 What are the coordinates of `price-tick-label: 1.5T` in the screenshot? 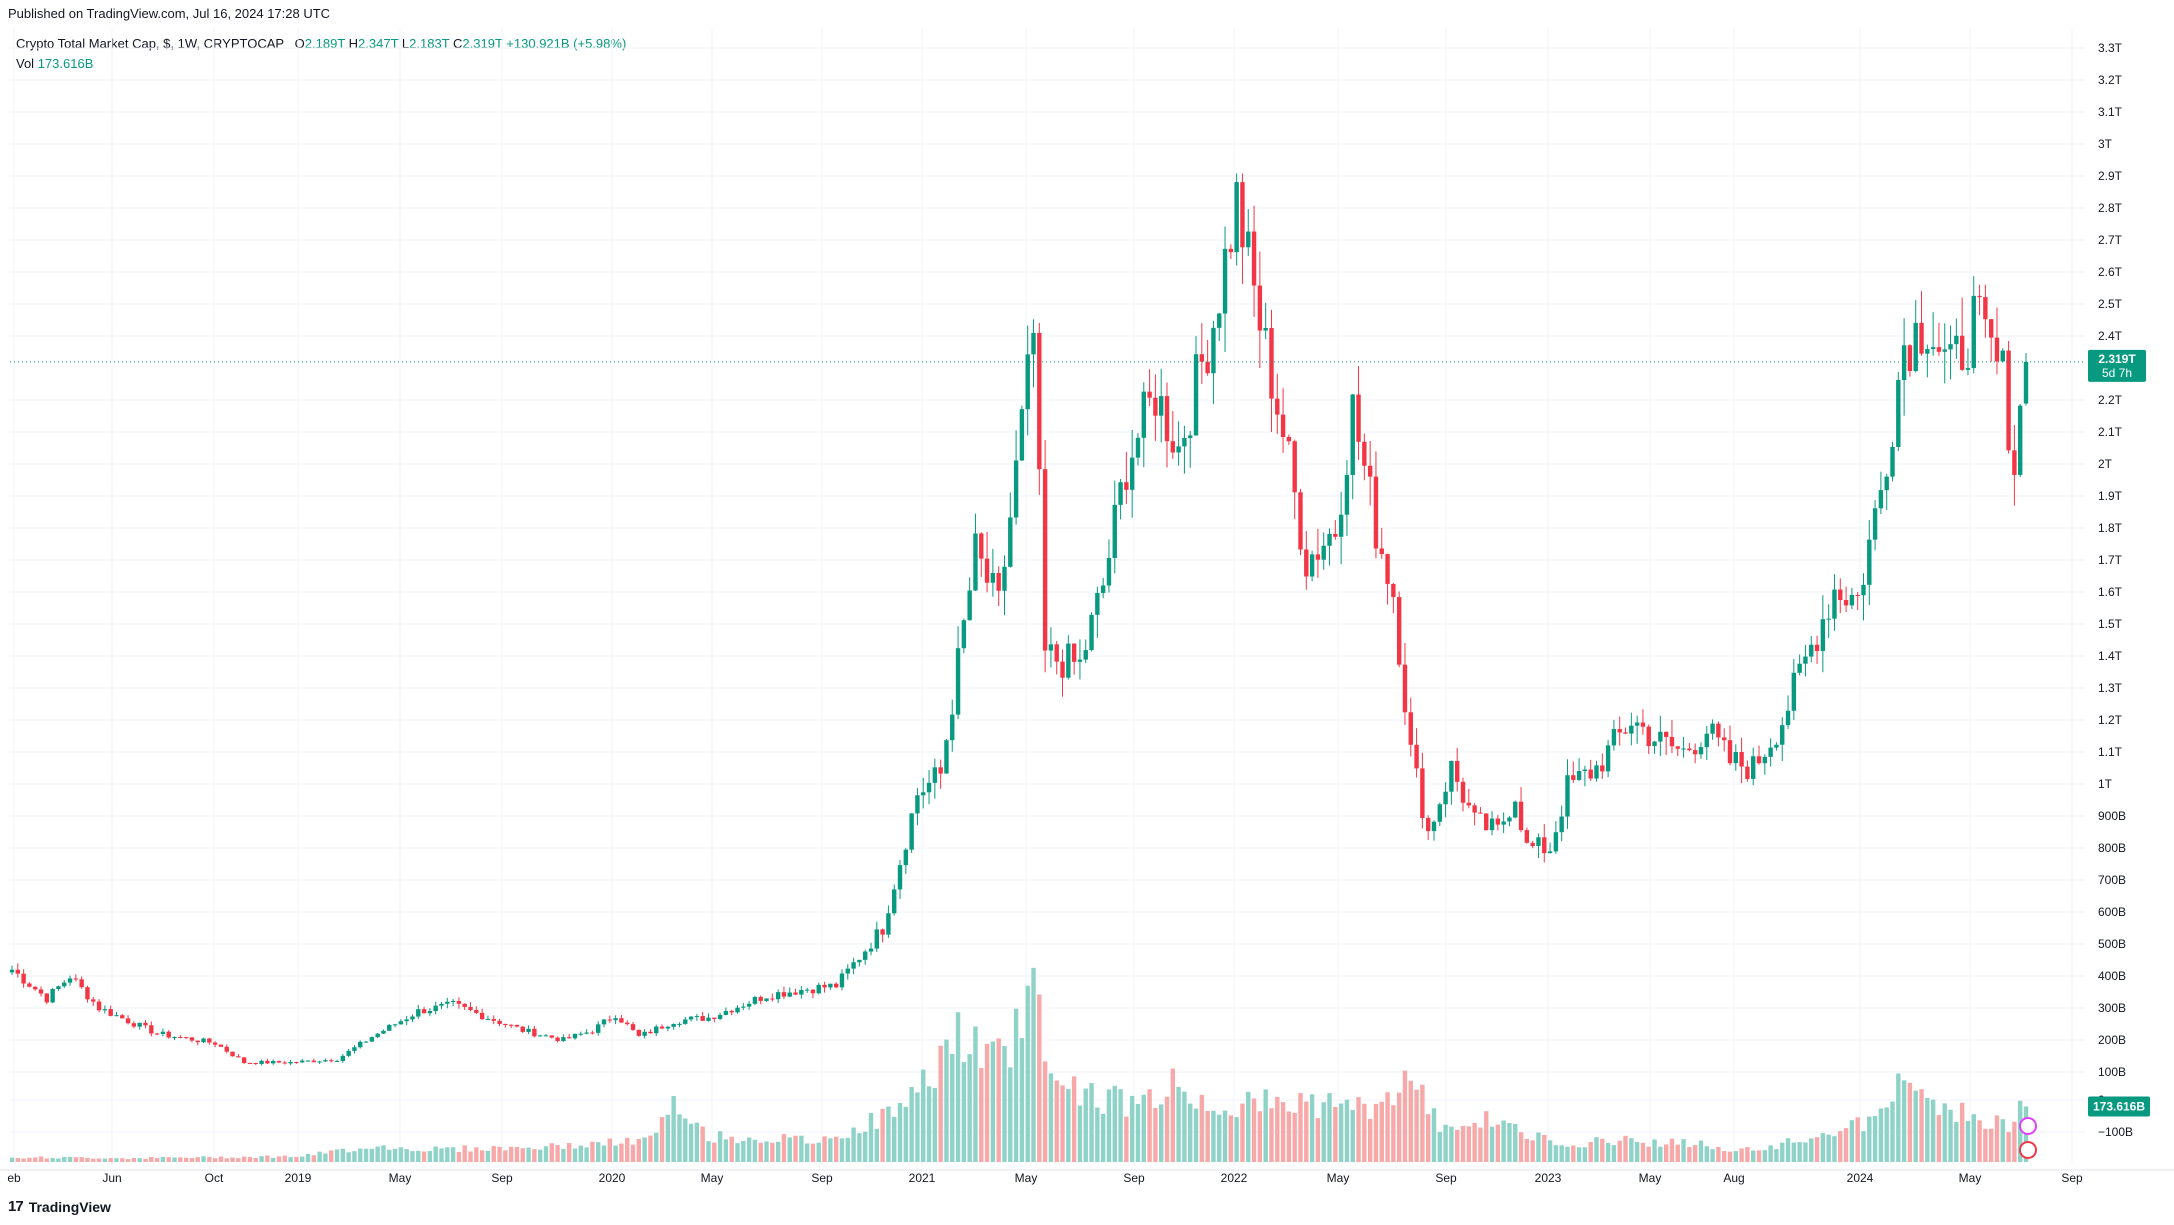 It's located at (2110, 624).